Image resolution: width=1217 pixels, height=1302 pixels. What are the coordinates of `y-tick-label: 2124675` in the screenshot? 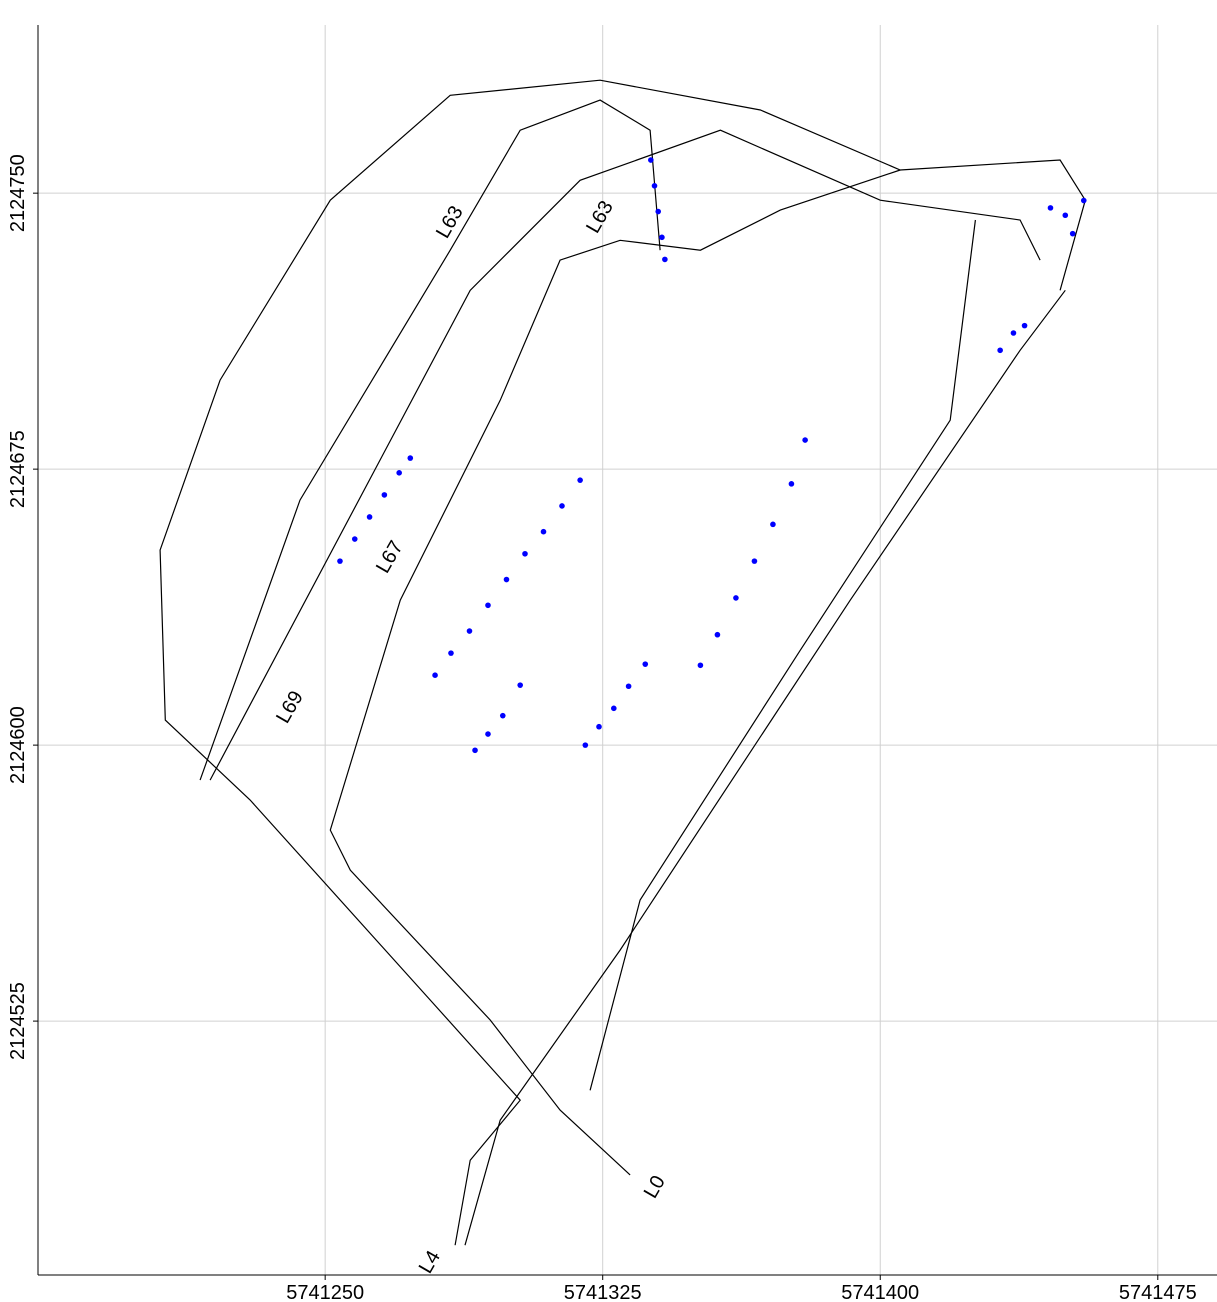 It's located at (18, 469).